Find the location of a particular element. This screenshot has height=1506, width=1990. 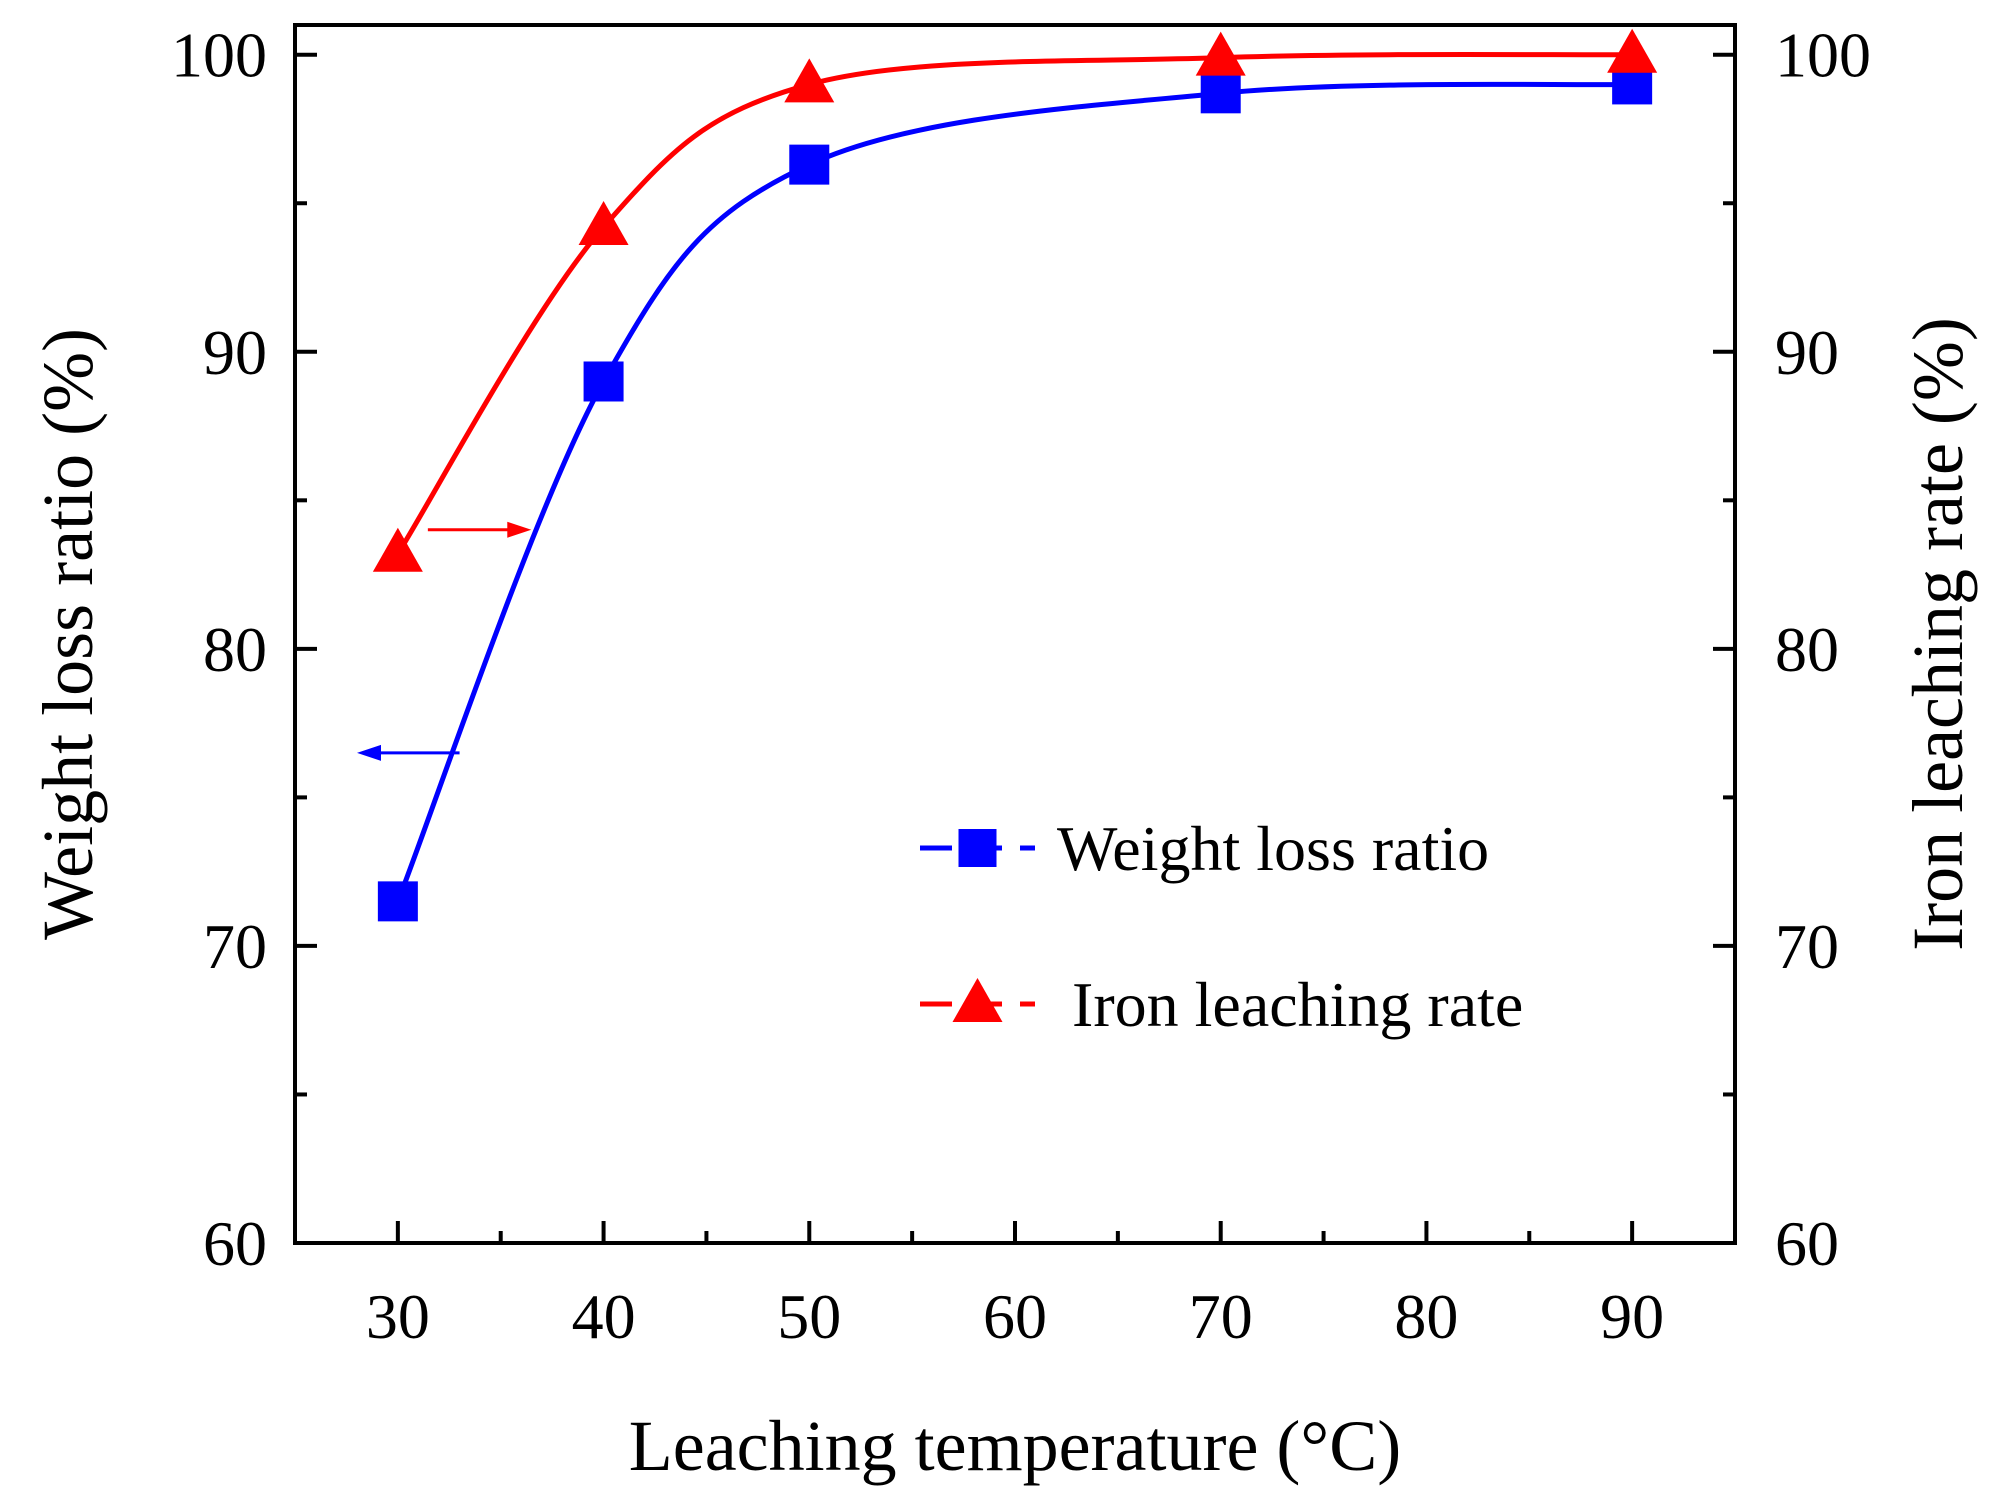

right-axis-arrow-head is located at coordinates (519, 529).